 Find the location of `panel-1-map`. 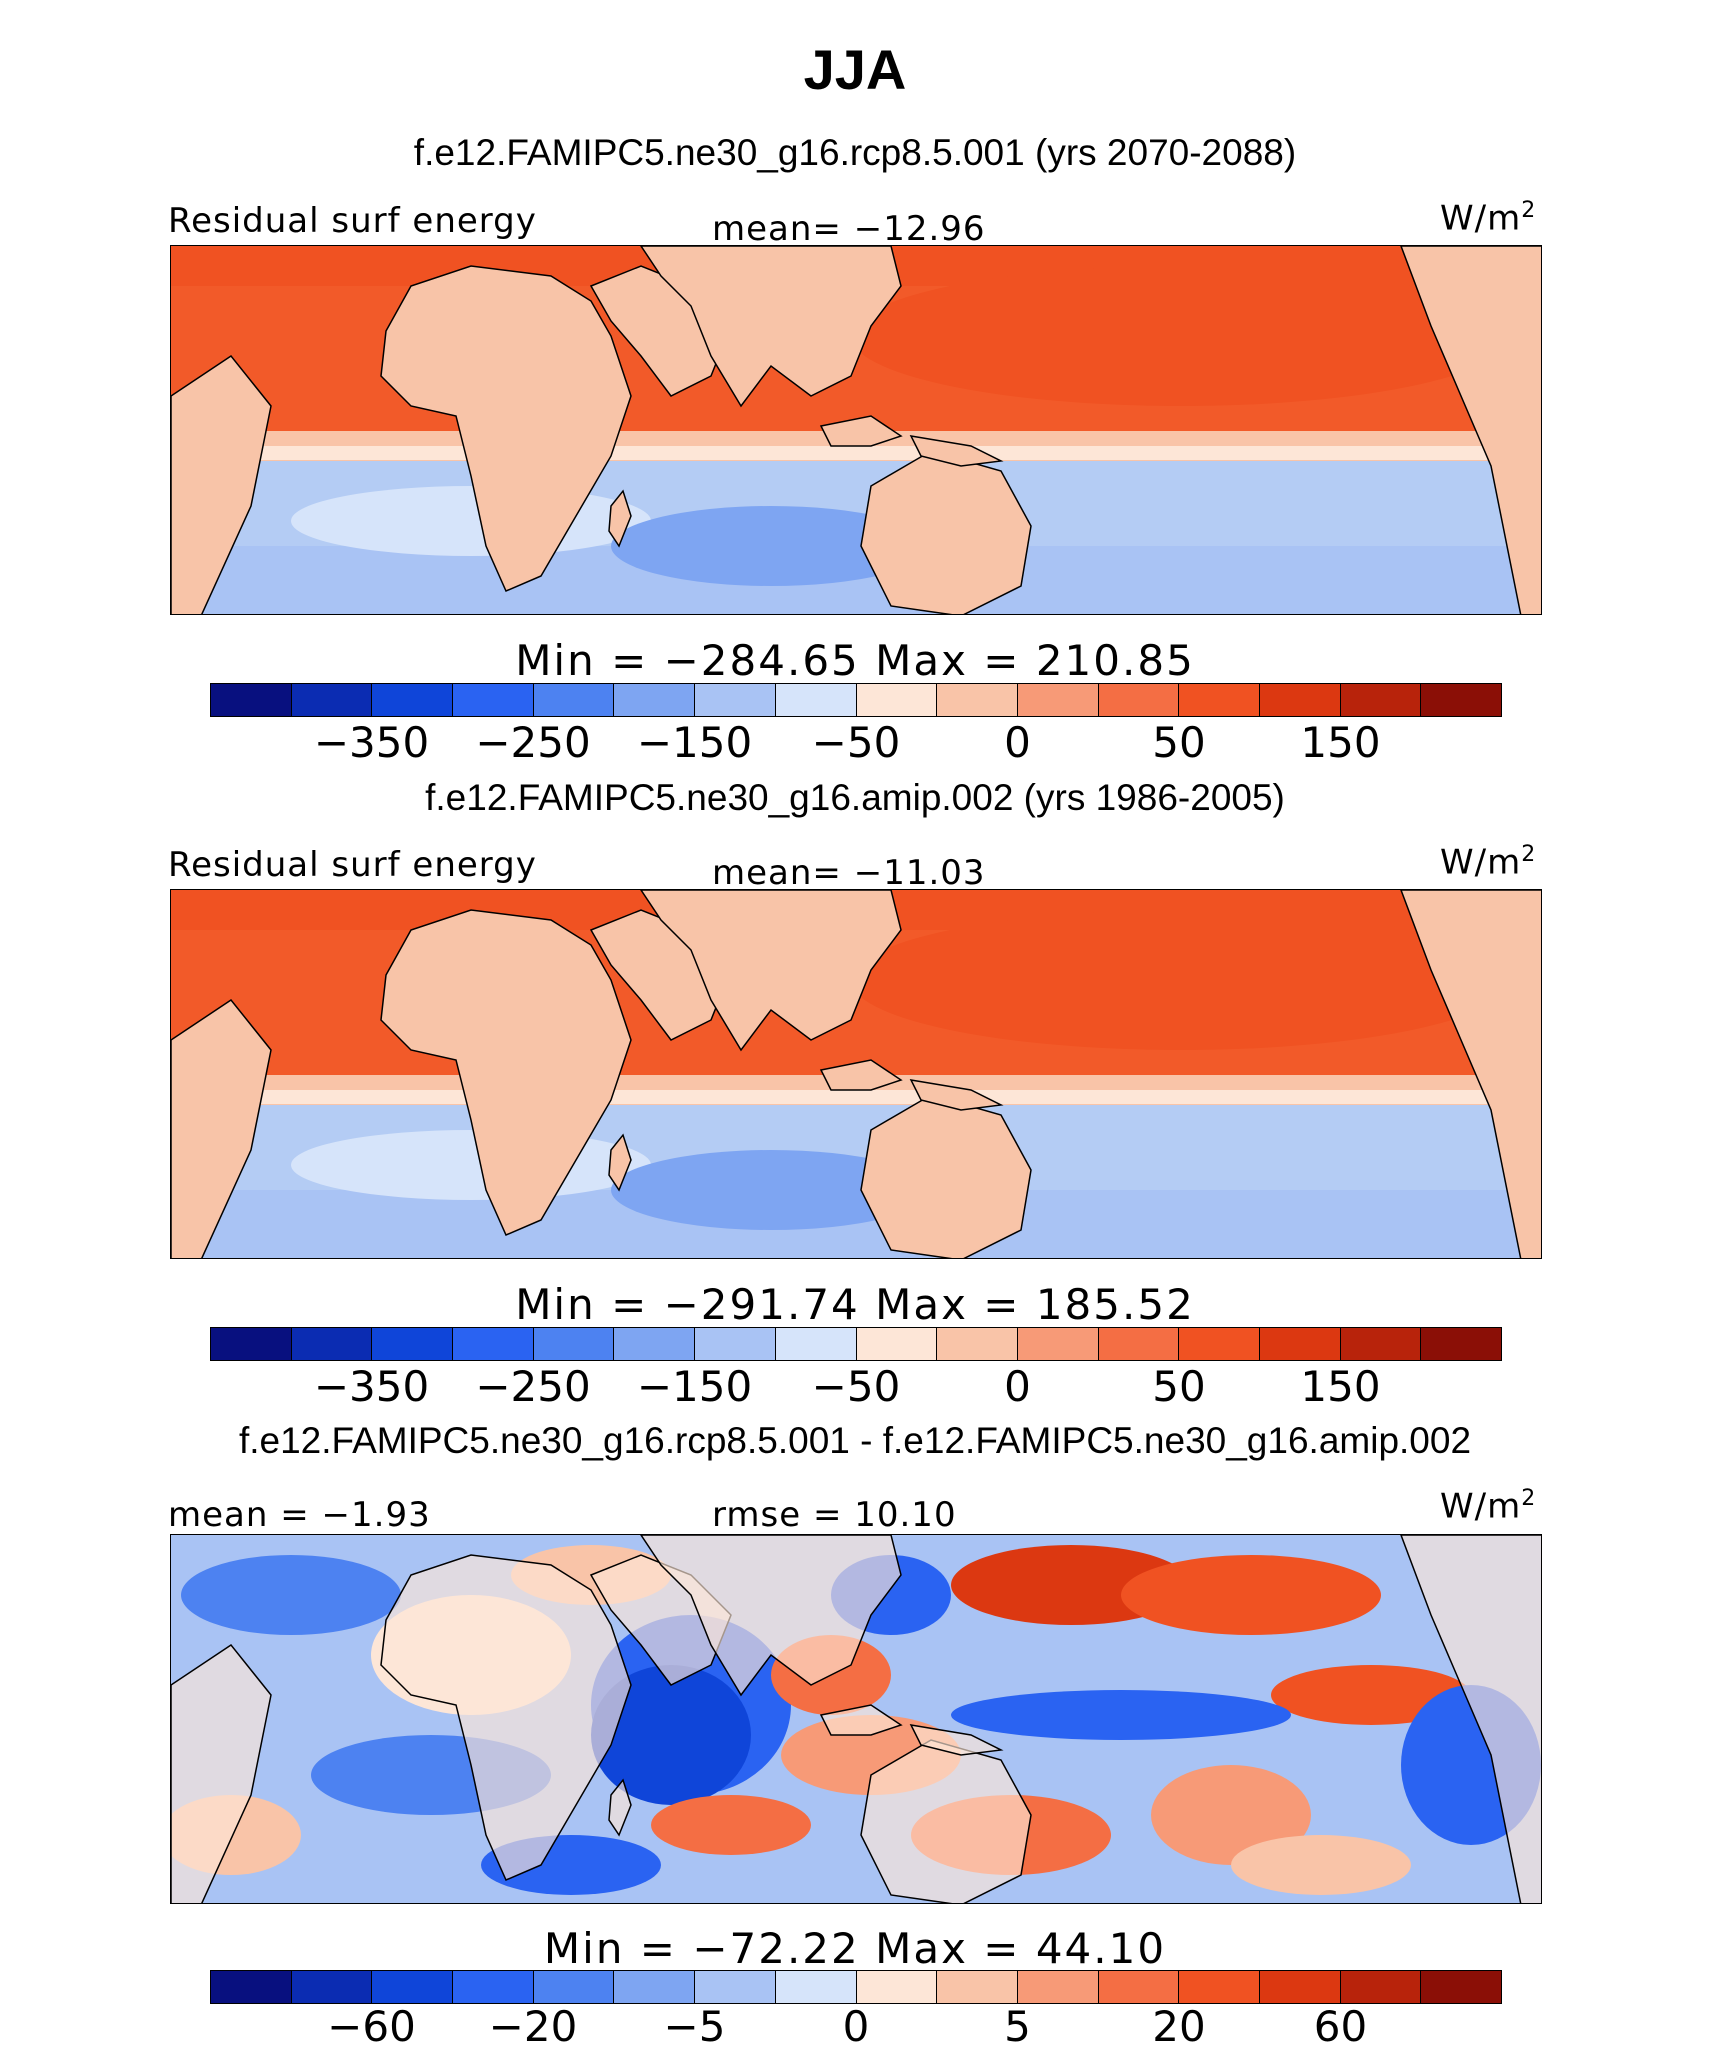

panel-1-map is located at coordinates (856, 430).